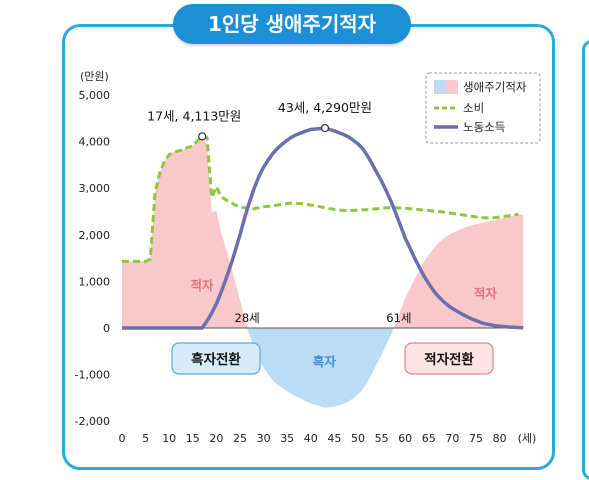  I want to click on x-tick-label: 0, so click(122, 438).